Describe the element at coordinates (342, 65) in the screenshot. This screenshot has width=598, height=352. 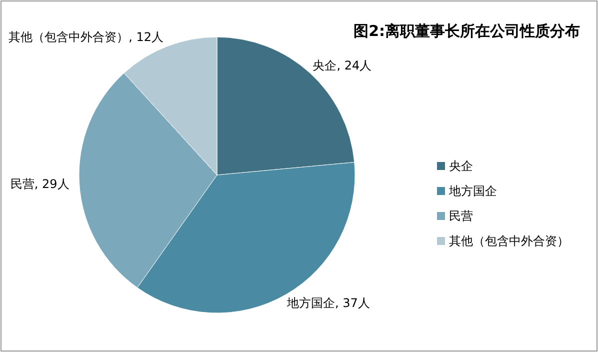
I see `data-label: 央企, 24人` at that location.